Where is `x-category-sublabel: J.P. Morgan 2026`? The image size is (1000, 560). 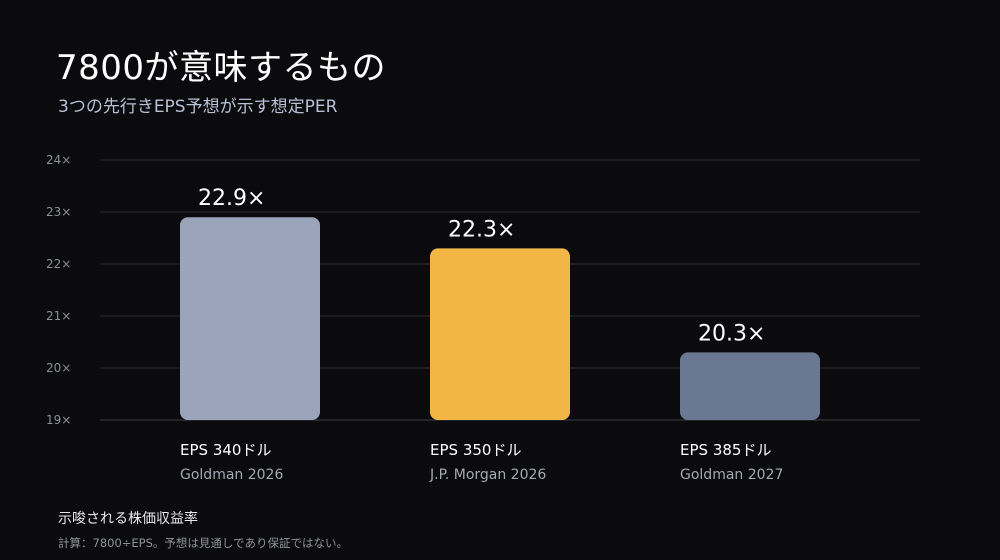
x-category-sublabel: J.P. Morgan 2026 is located at coordinates (487, 475).